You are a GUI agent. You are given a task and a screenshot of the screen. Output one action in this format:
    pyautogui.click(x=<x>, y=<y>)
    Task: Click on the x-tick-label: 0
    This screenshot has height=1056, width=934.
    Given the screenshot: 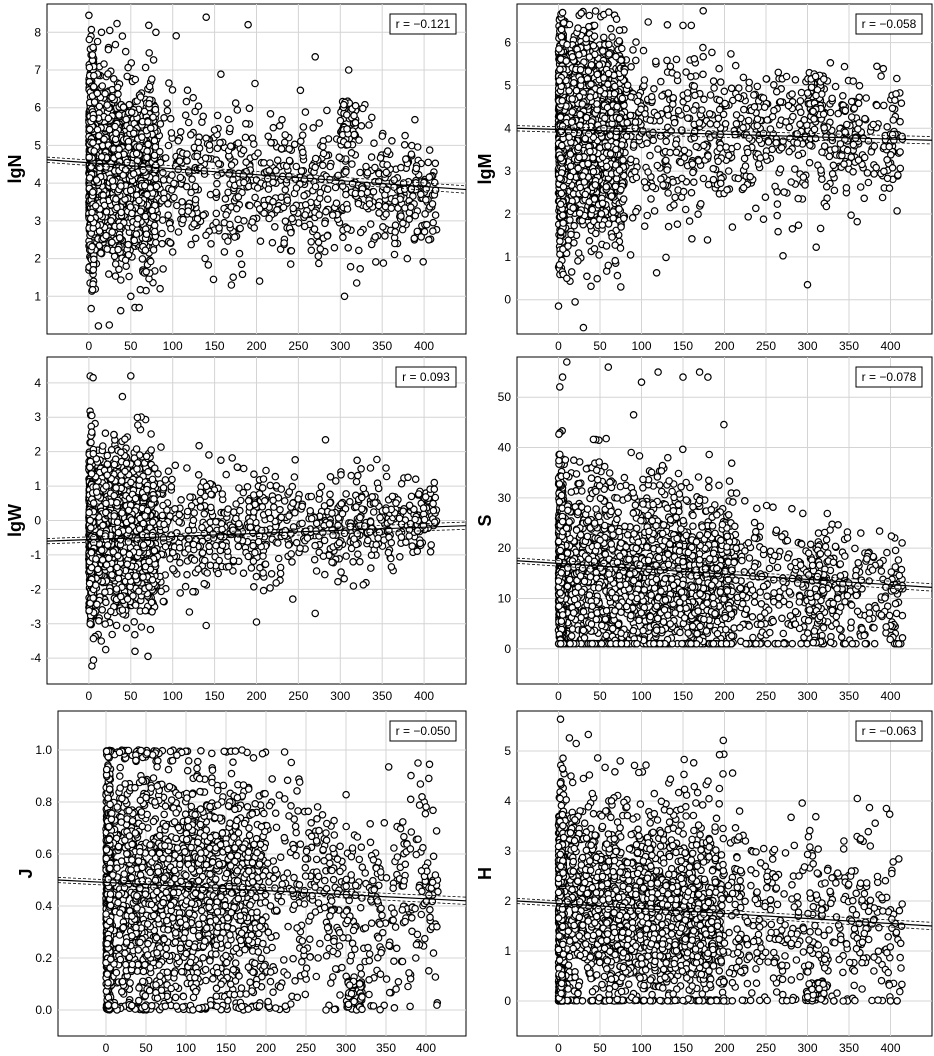 What is the action you would take?
    pyautogui.click(x=558, y=346)
    